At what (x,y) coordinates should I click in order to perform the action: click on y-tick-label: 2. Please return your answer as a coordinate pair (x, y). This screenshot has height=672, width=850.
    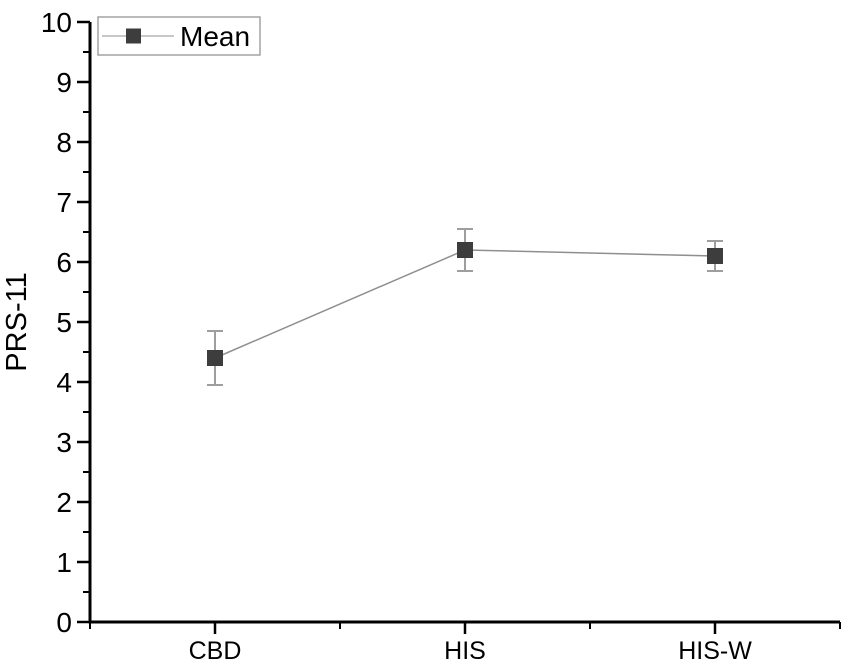
    Looking at the image, I should click on (64, 502).